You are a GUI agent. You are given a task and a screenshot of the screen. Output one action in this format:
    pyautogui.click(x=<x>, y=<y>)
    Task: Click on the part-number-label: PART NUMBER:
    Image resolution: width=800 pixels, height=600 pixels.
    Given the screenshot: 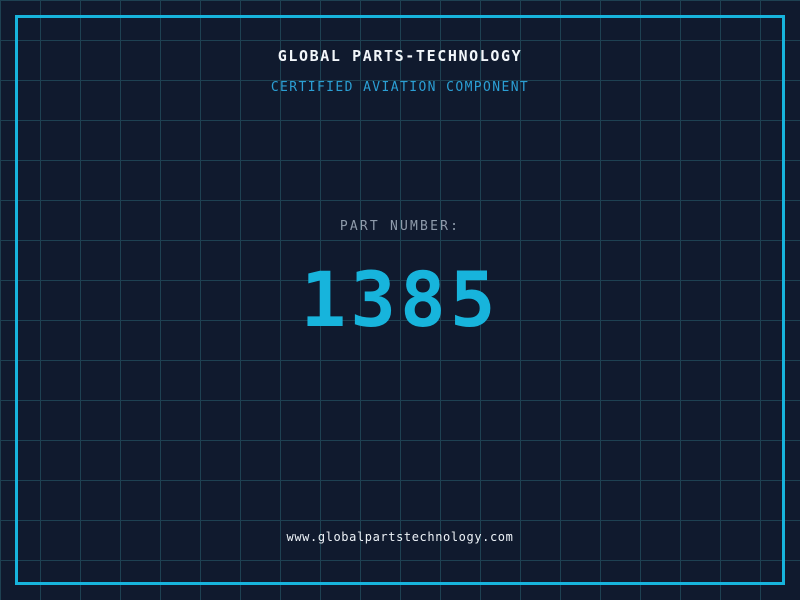 What is the action you would take?
    pyautogui.click(x=400, y=226)
    